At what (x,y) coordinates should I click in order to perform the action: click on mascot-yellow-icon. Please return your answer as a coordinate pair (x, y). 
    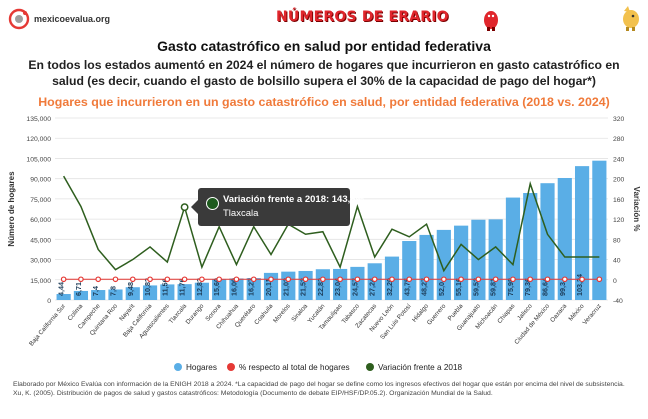
    Looking at the image, I should click on (631, 18).